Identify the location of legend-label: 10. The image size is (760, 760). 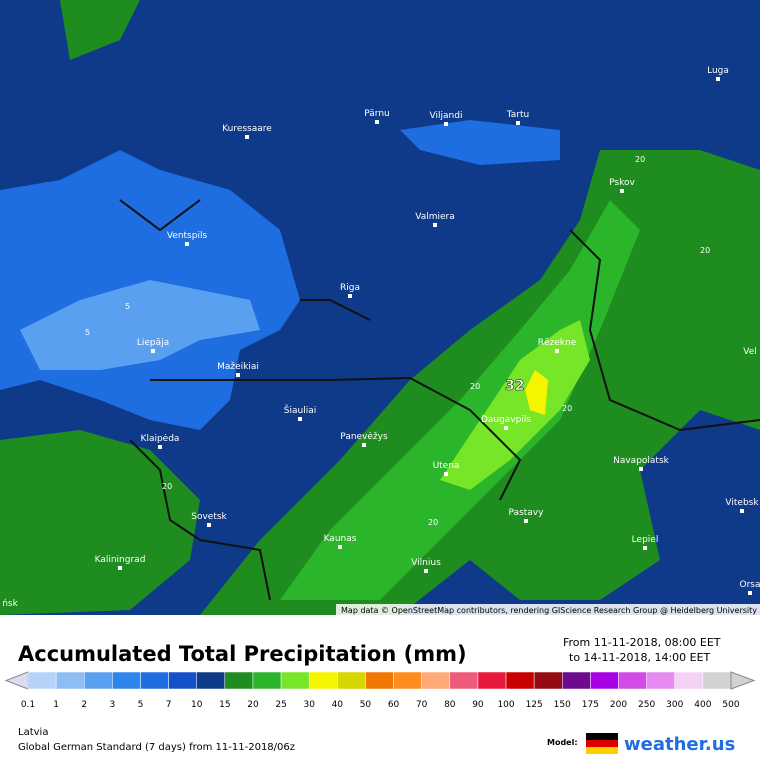
(197, 705).